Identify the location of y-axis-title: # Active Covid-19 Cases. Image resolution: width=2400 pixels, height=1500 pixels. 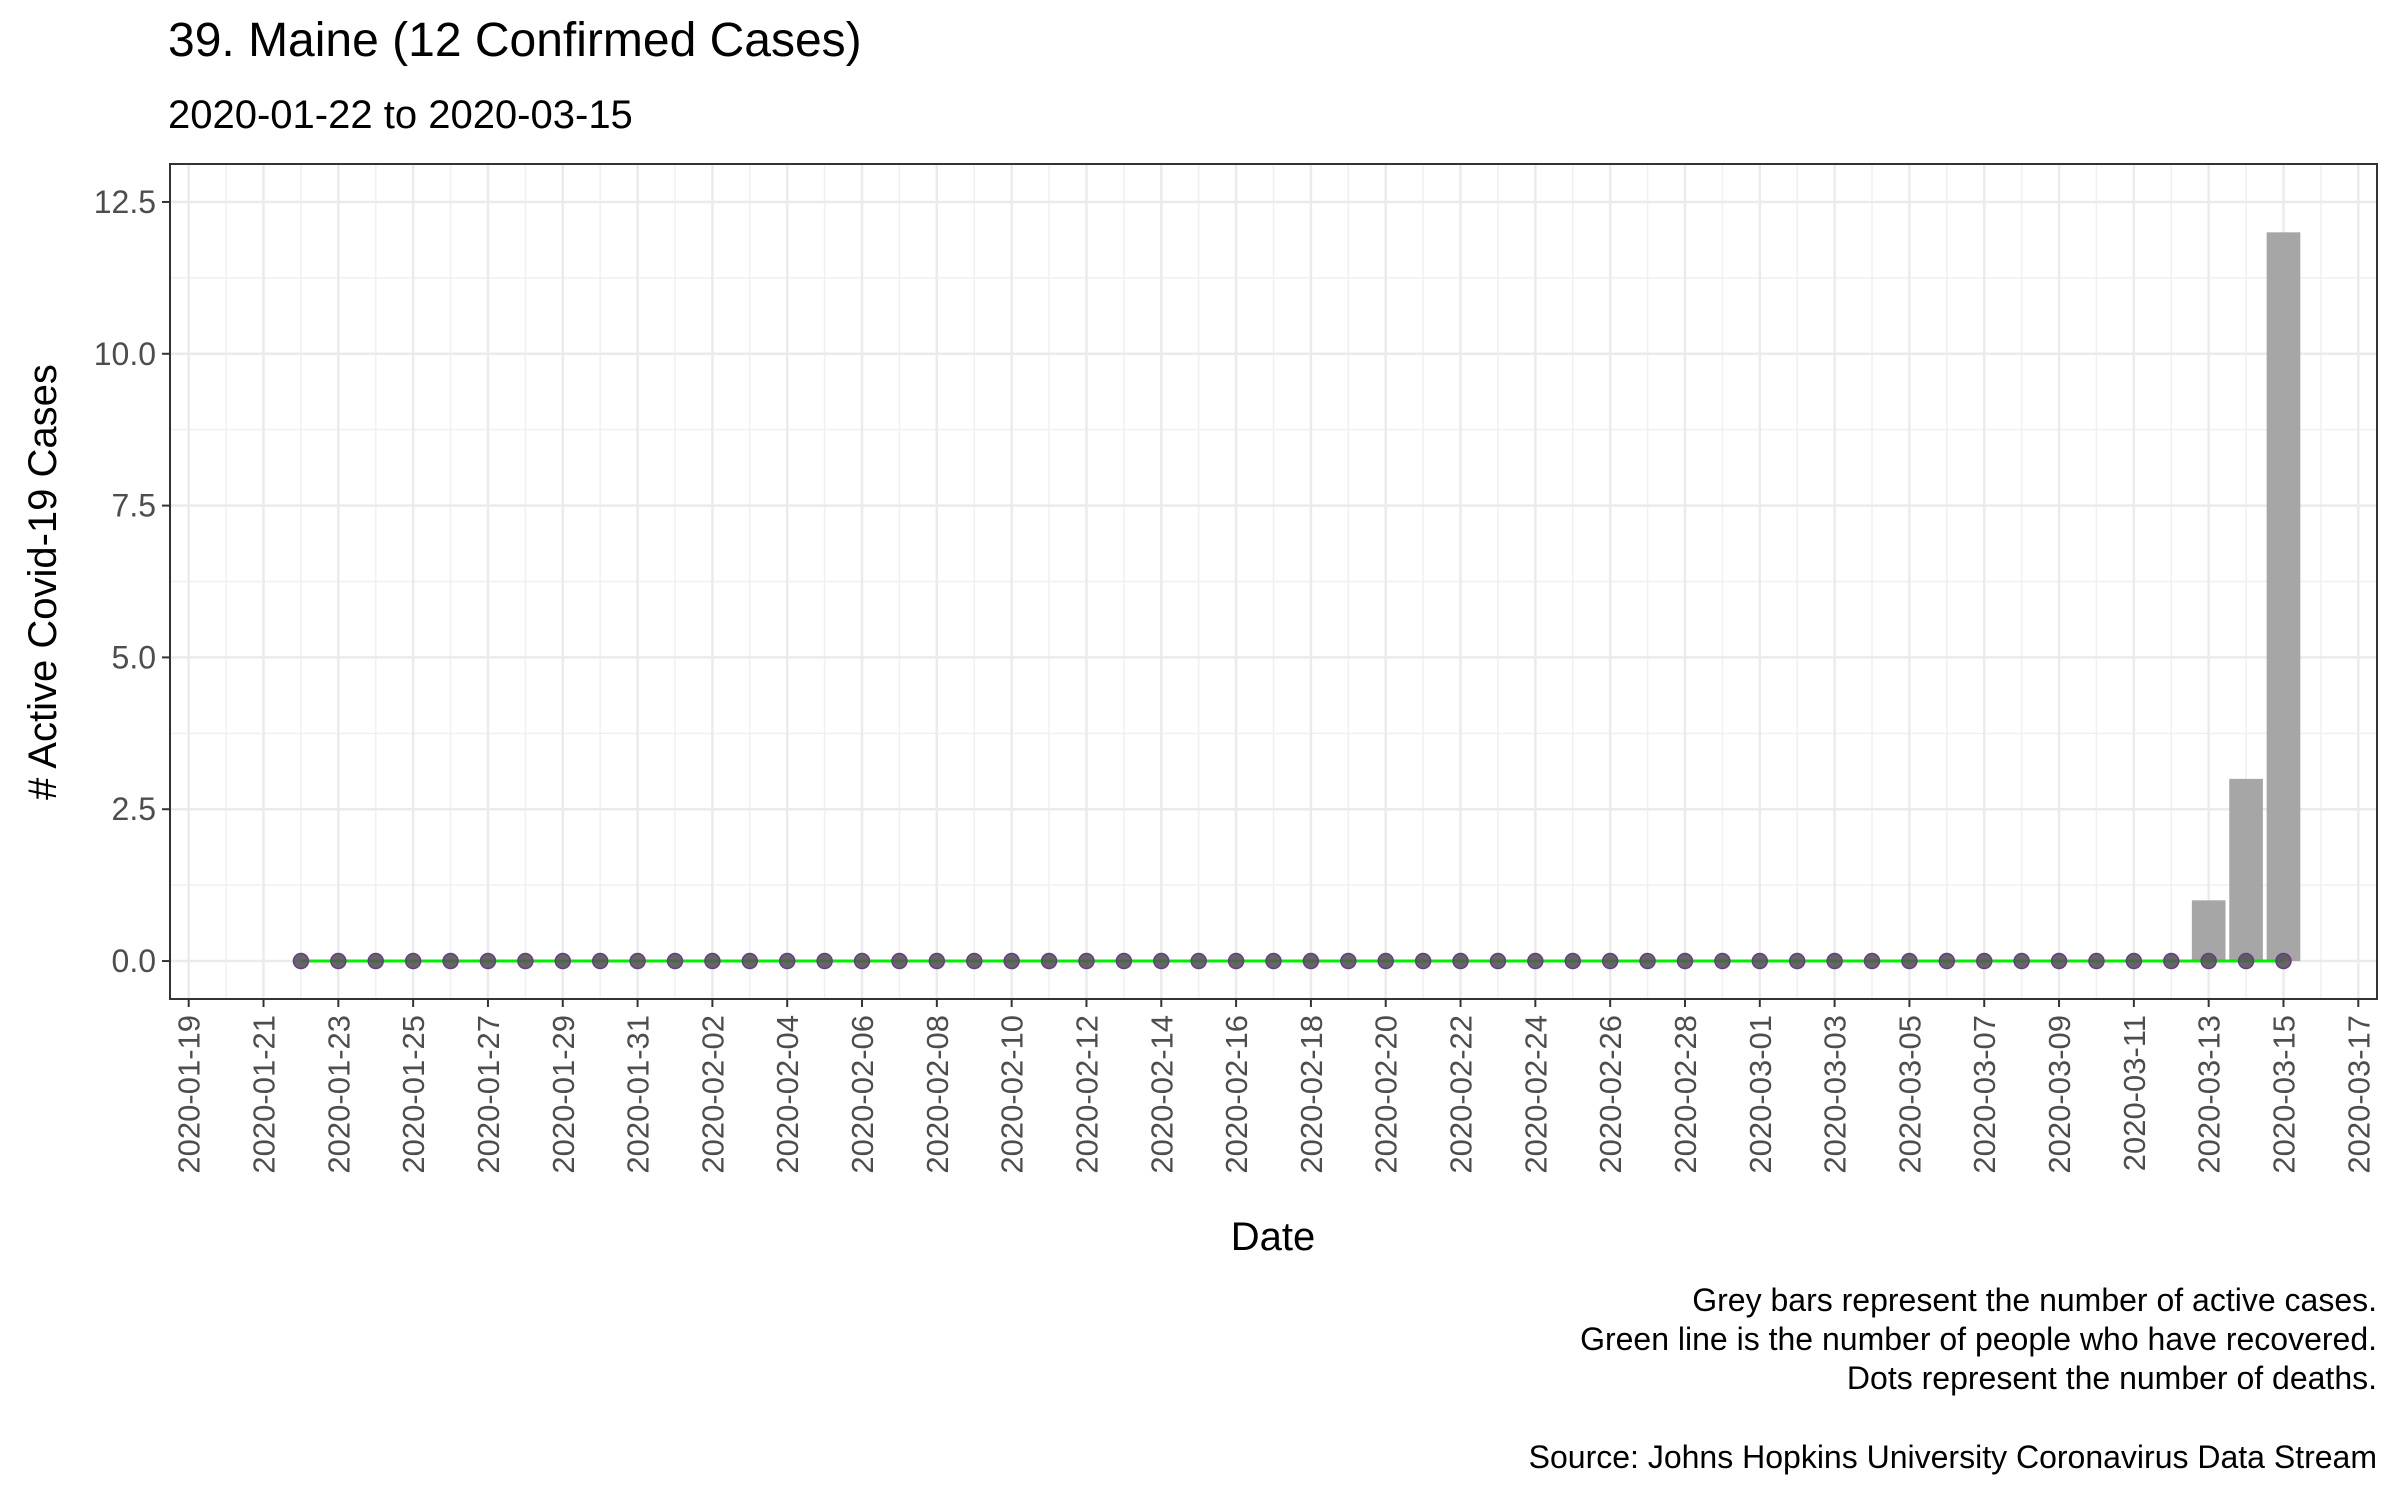
(43, 582).